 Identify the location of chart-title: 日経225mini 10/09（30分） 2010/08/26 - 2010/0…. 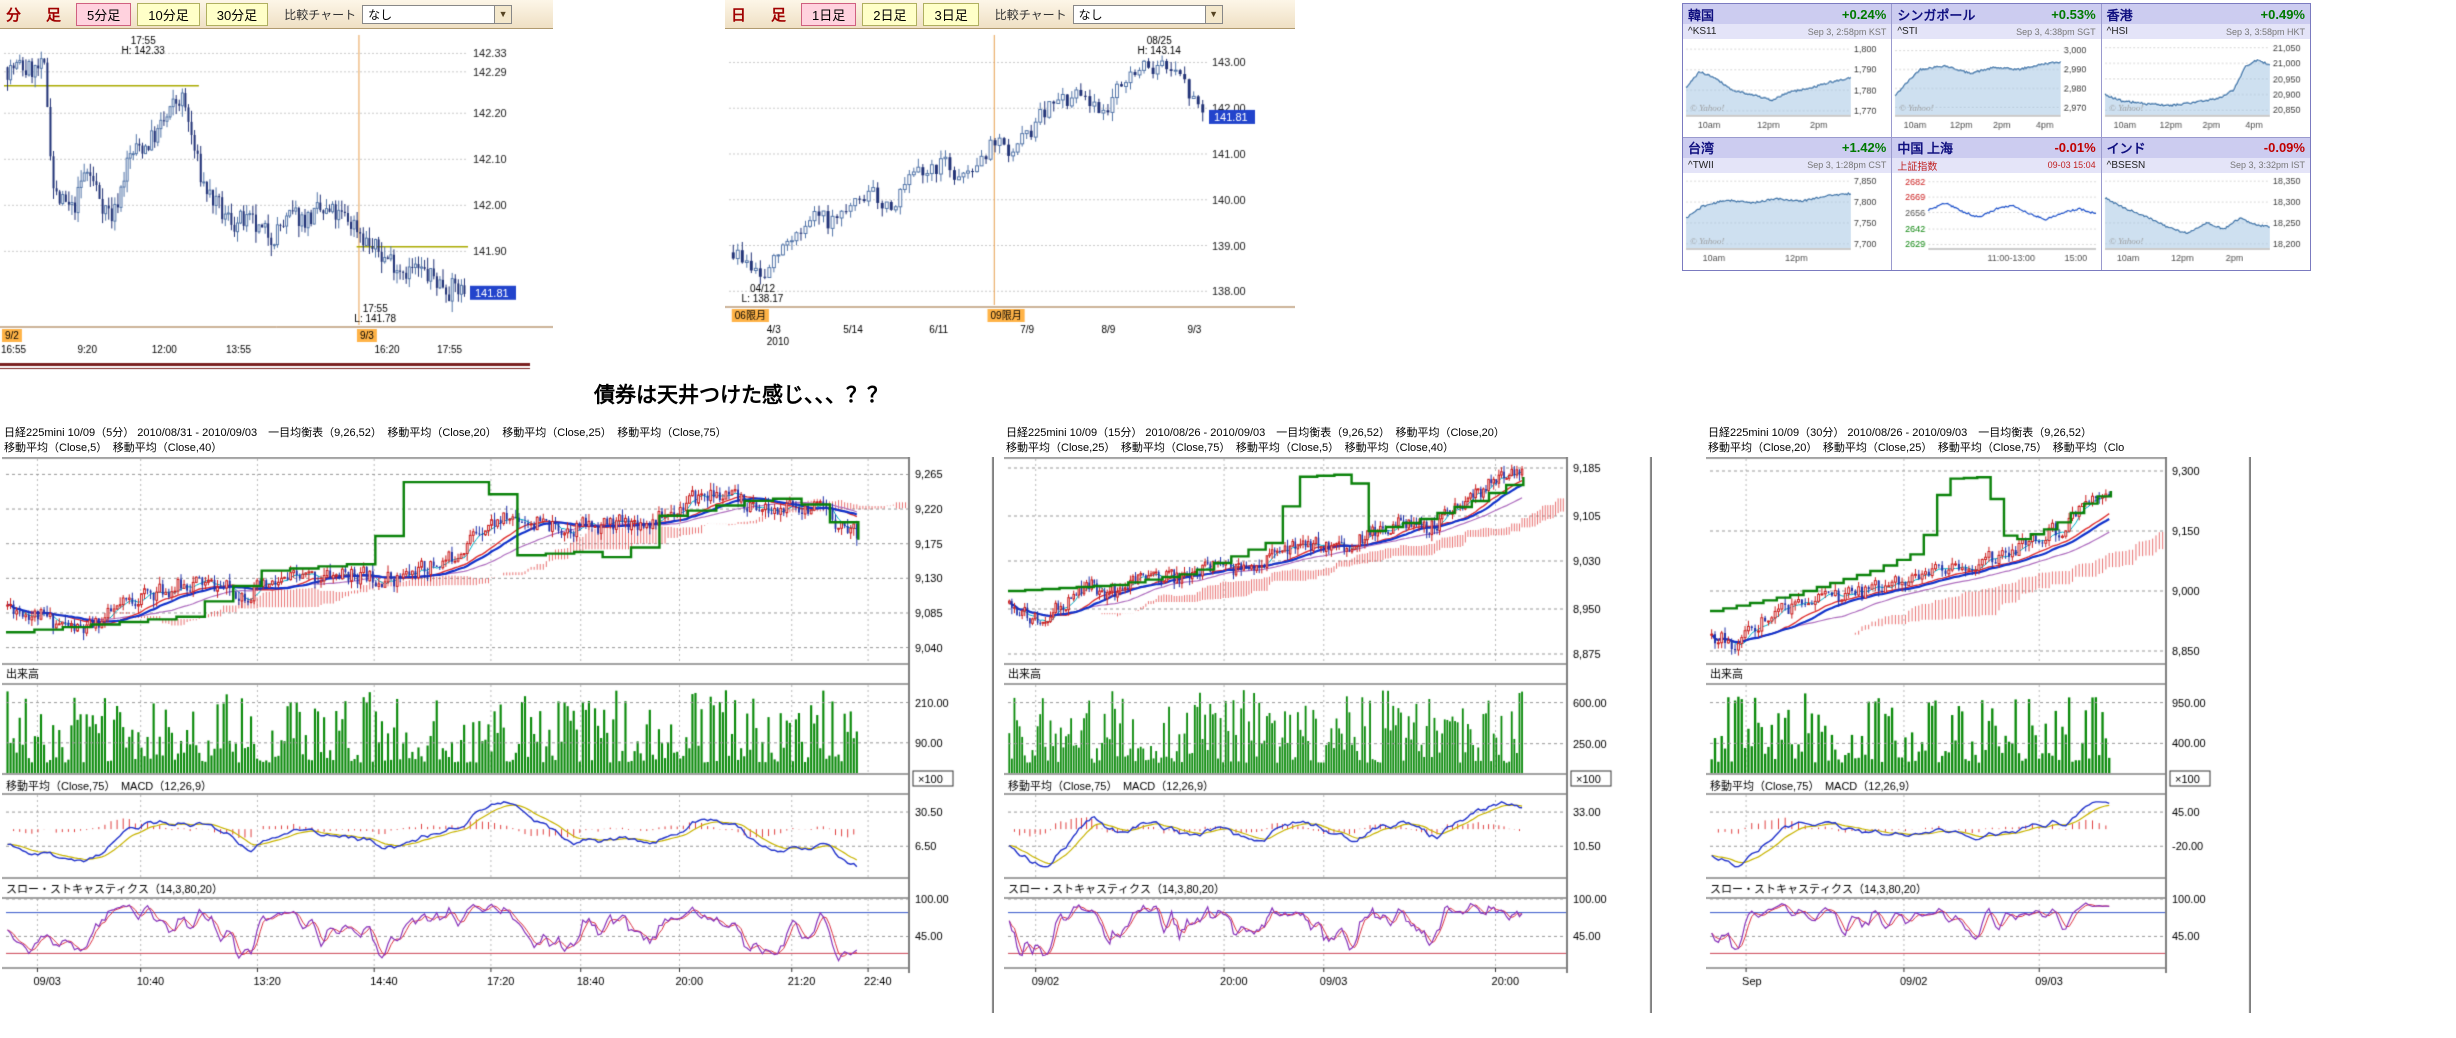
(1978, 441).